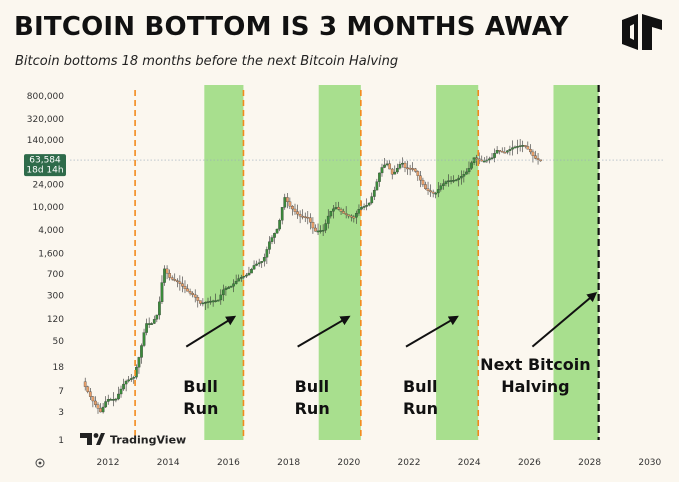  I want to click on tradingview-watermark: TradingView, so click(133, 440).